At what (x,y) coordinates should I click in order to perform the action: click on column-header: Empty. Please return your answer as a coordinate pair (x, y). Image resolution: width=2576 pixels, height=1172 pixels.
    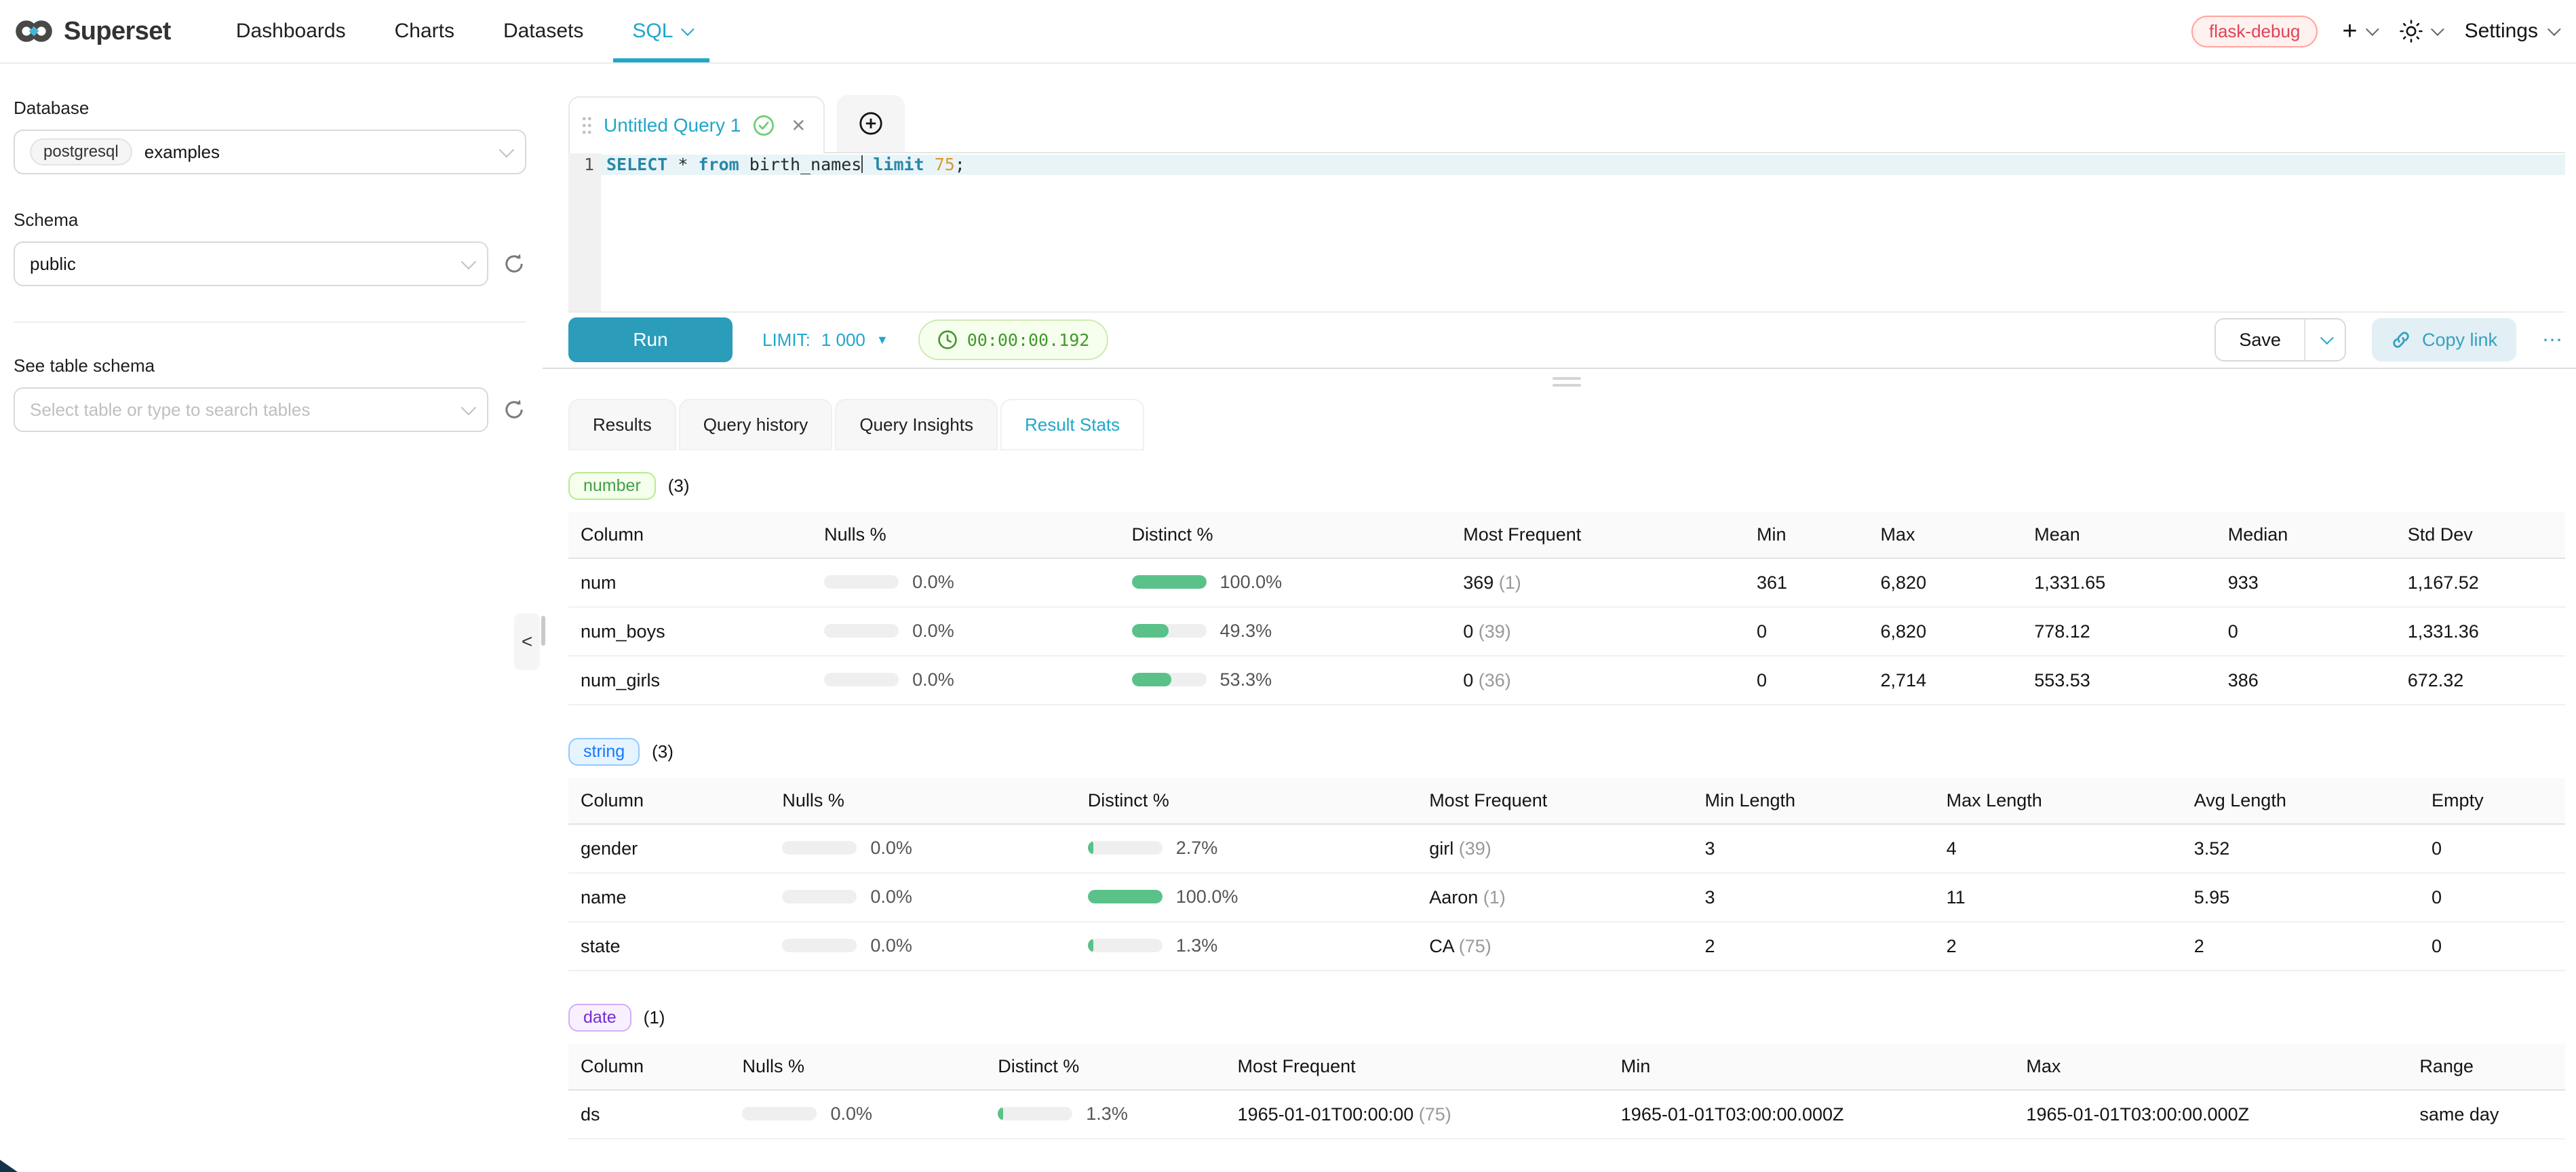
    Looking at the image, I should click on (2492, 801).